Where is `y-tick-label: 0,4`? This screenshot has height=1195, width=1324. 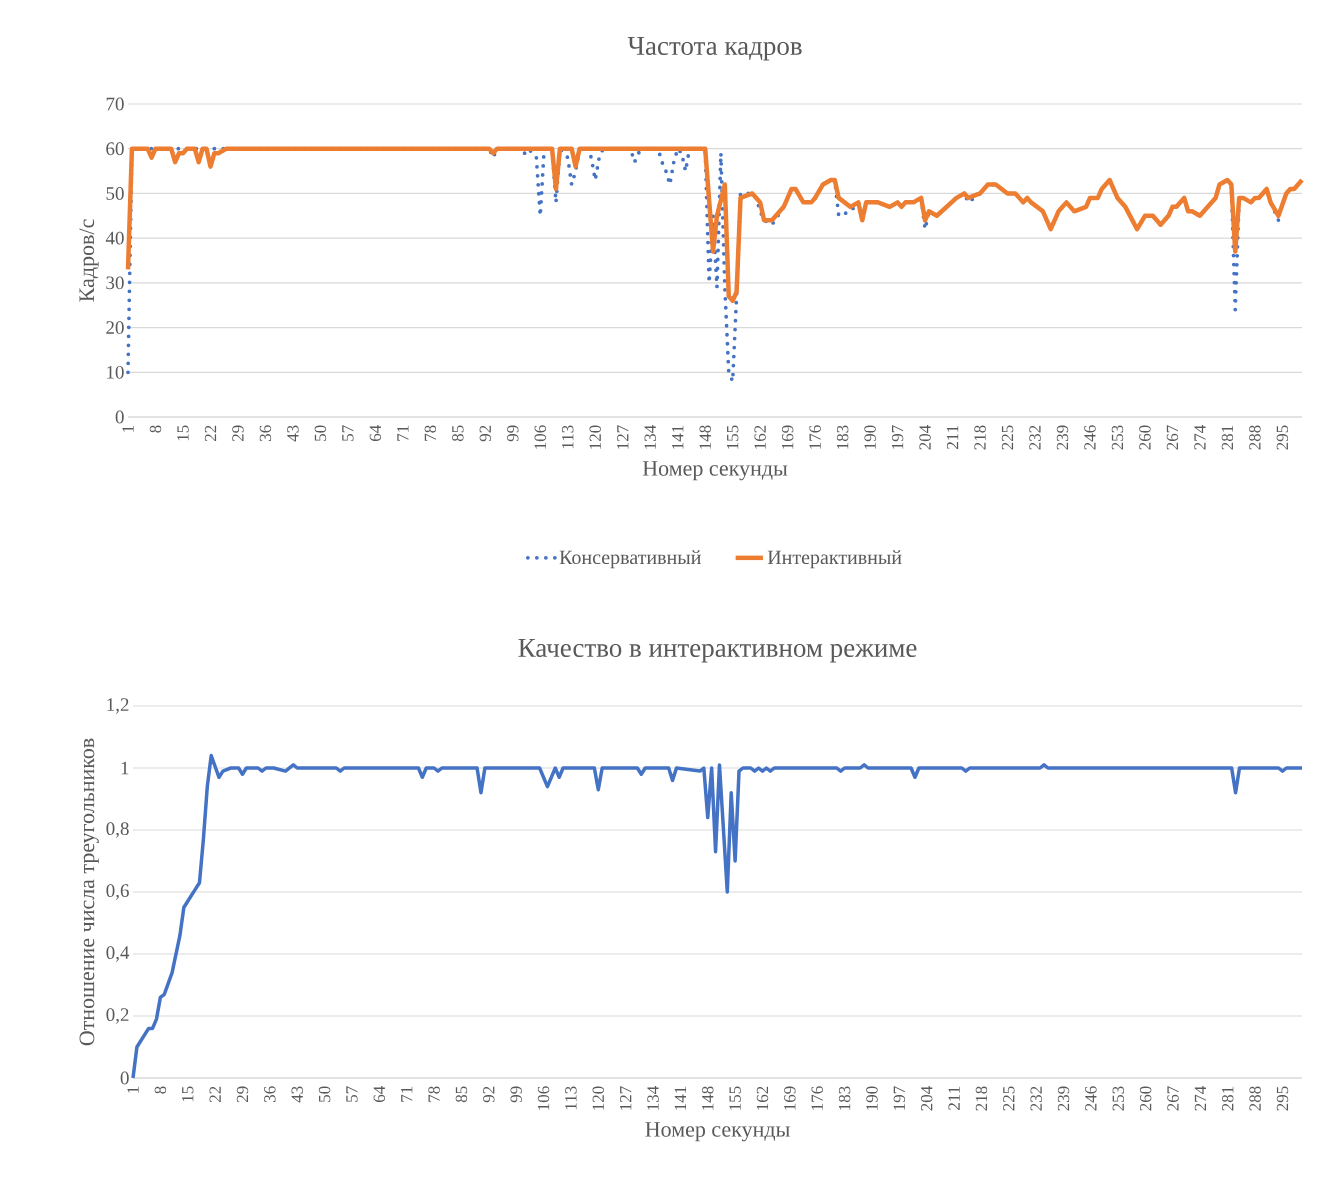
y-tick-label: 0,4 is located at coordinates (118, 954).